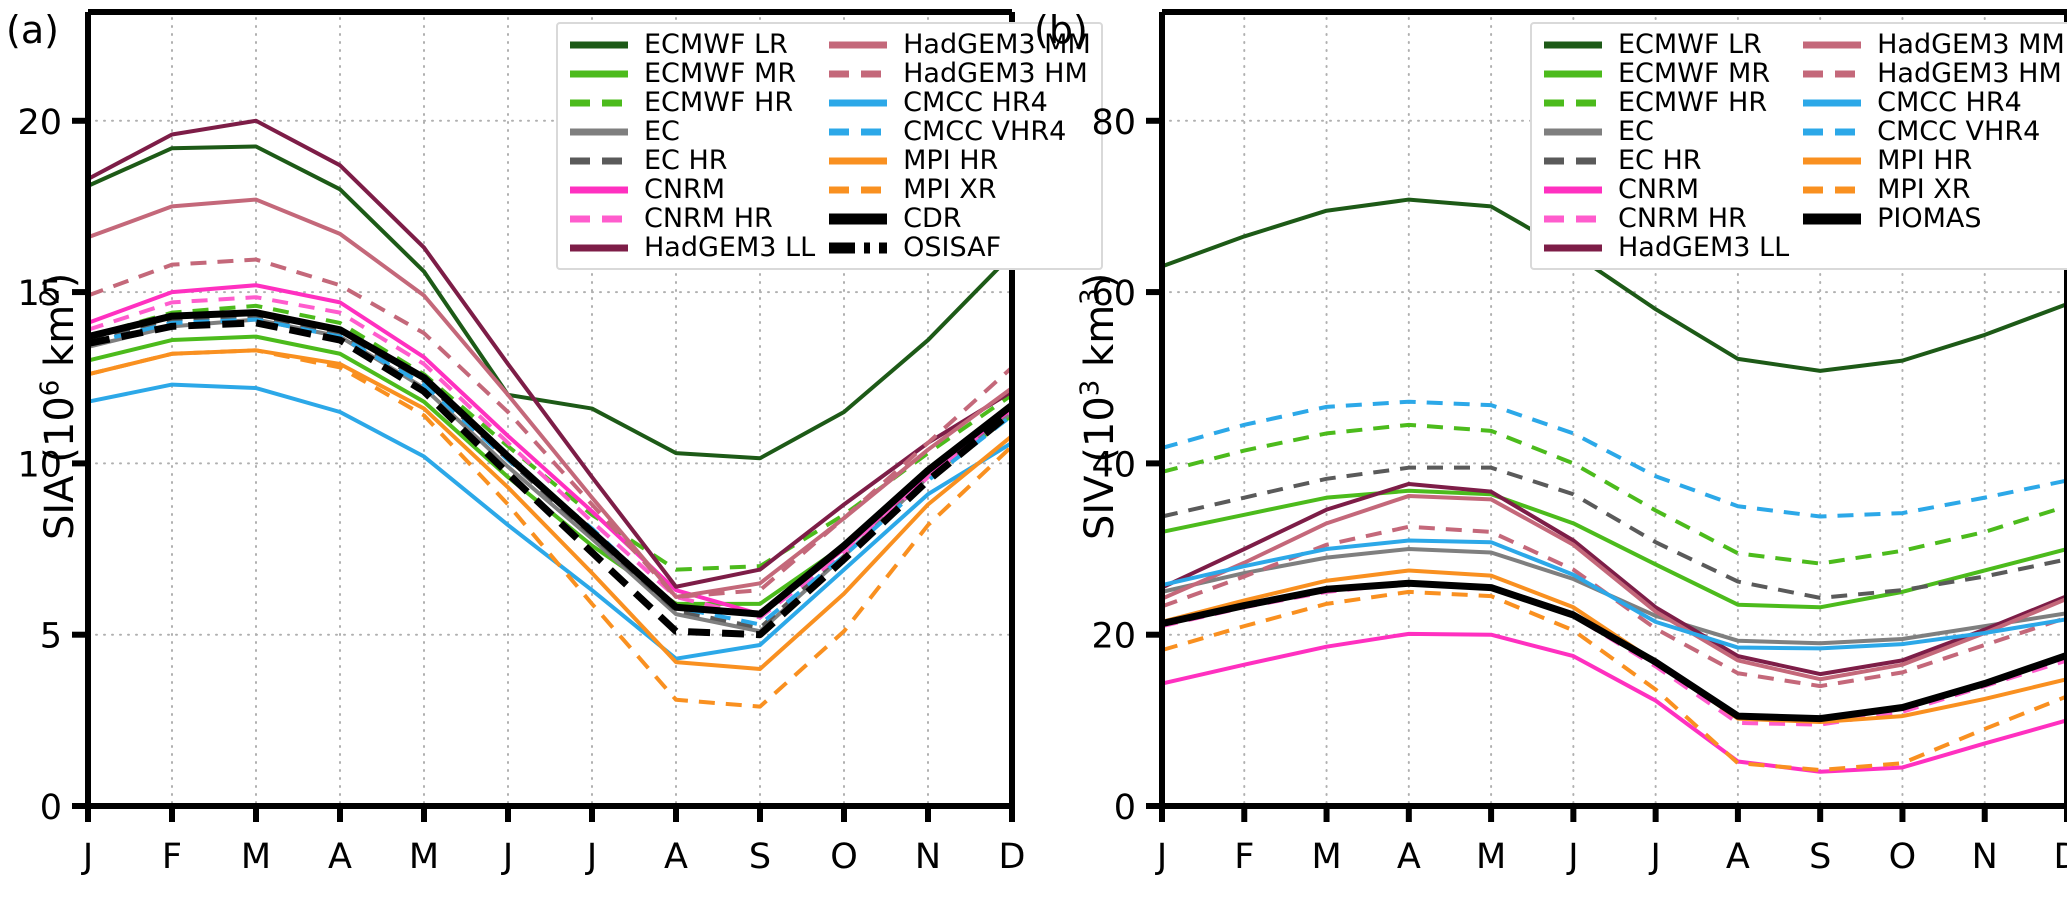 The width and height of the screenshot is (2067, 900). What do you see at coordinates (39, 465) in the screenshot?
I see `y-tick-label: 10` at bounding box center [39, 465].